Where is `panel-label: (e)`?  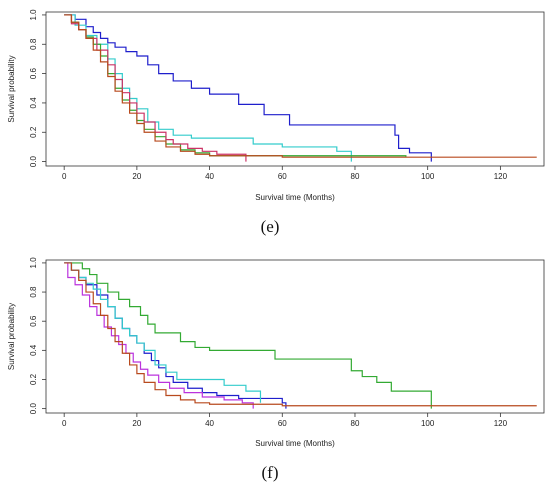 panel-label: (e) is located at coordinates (270, 226).